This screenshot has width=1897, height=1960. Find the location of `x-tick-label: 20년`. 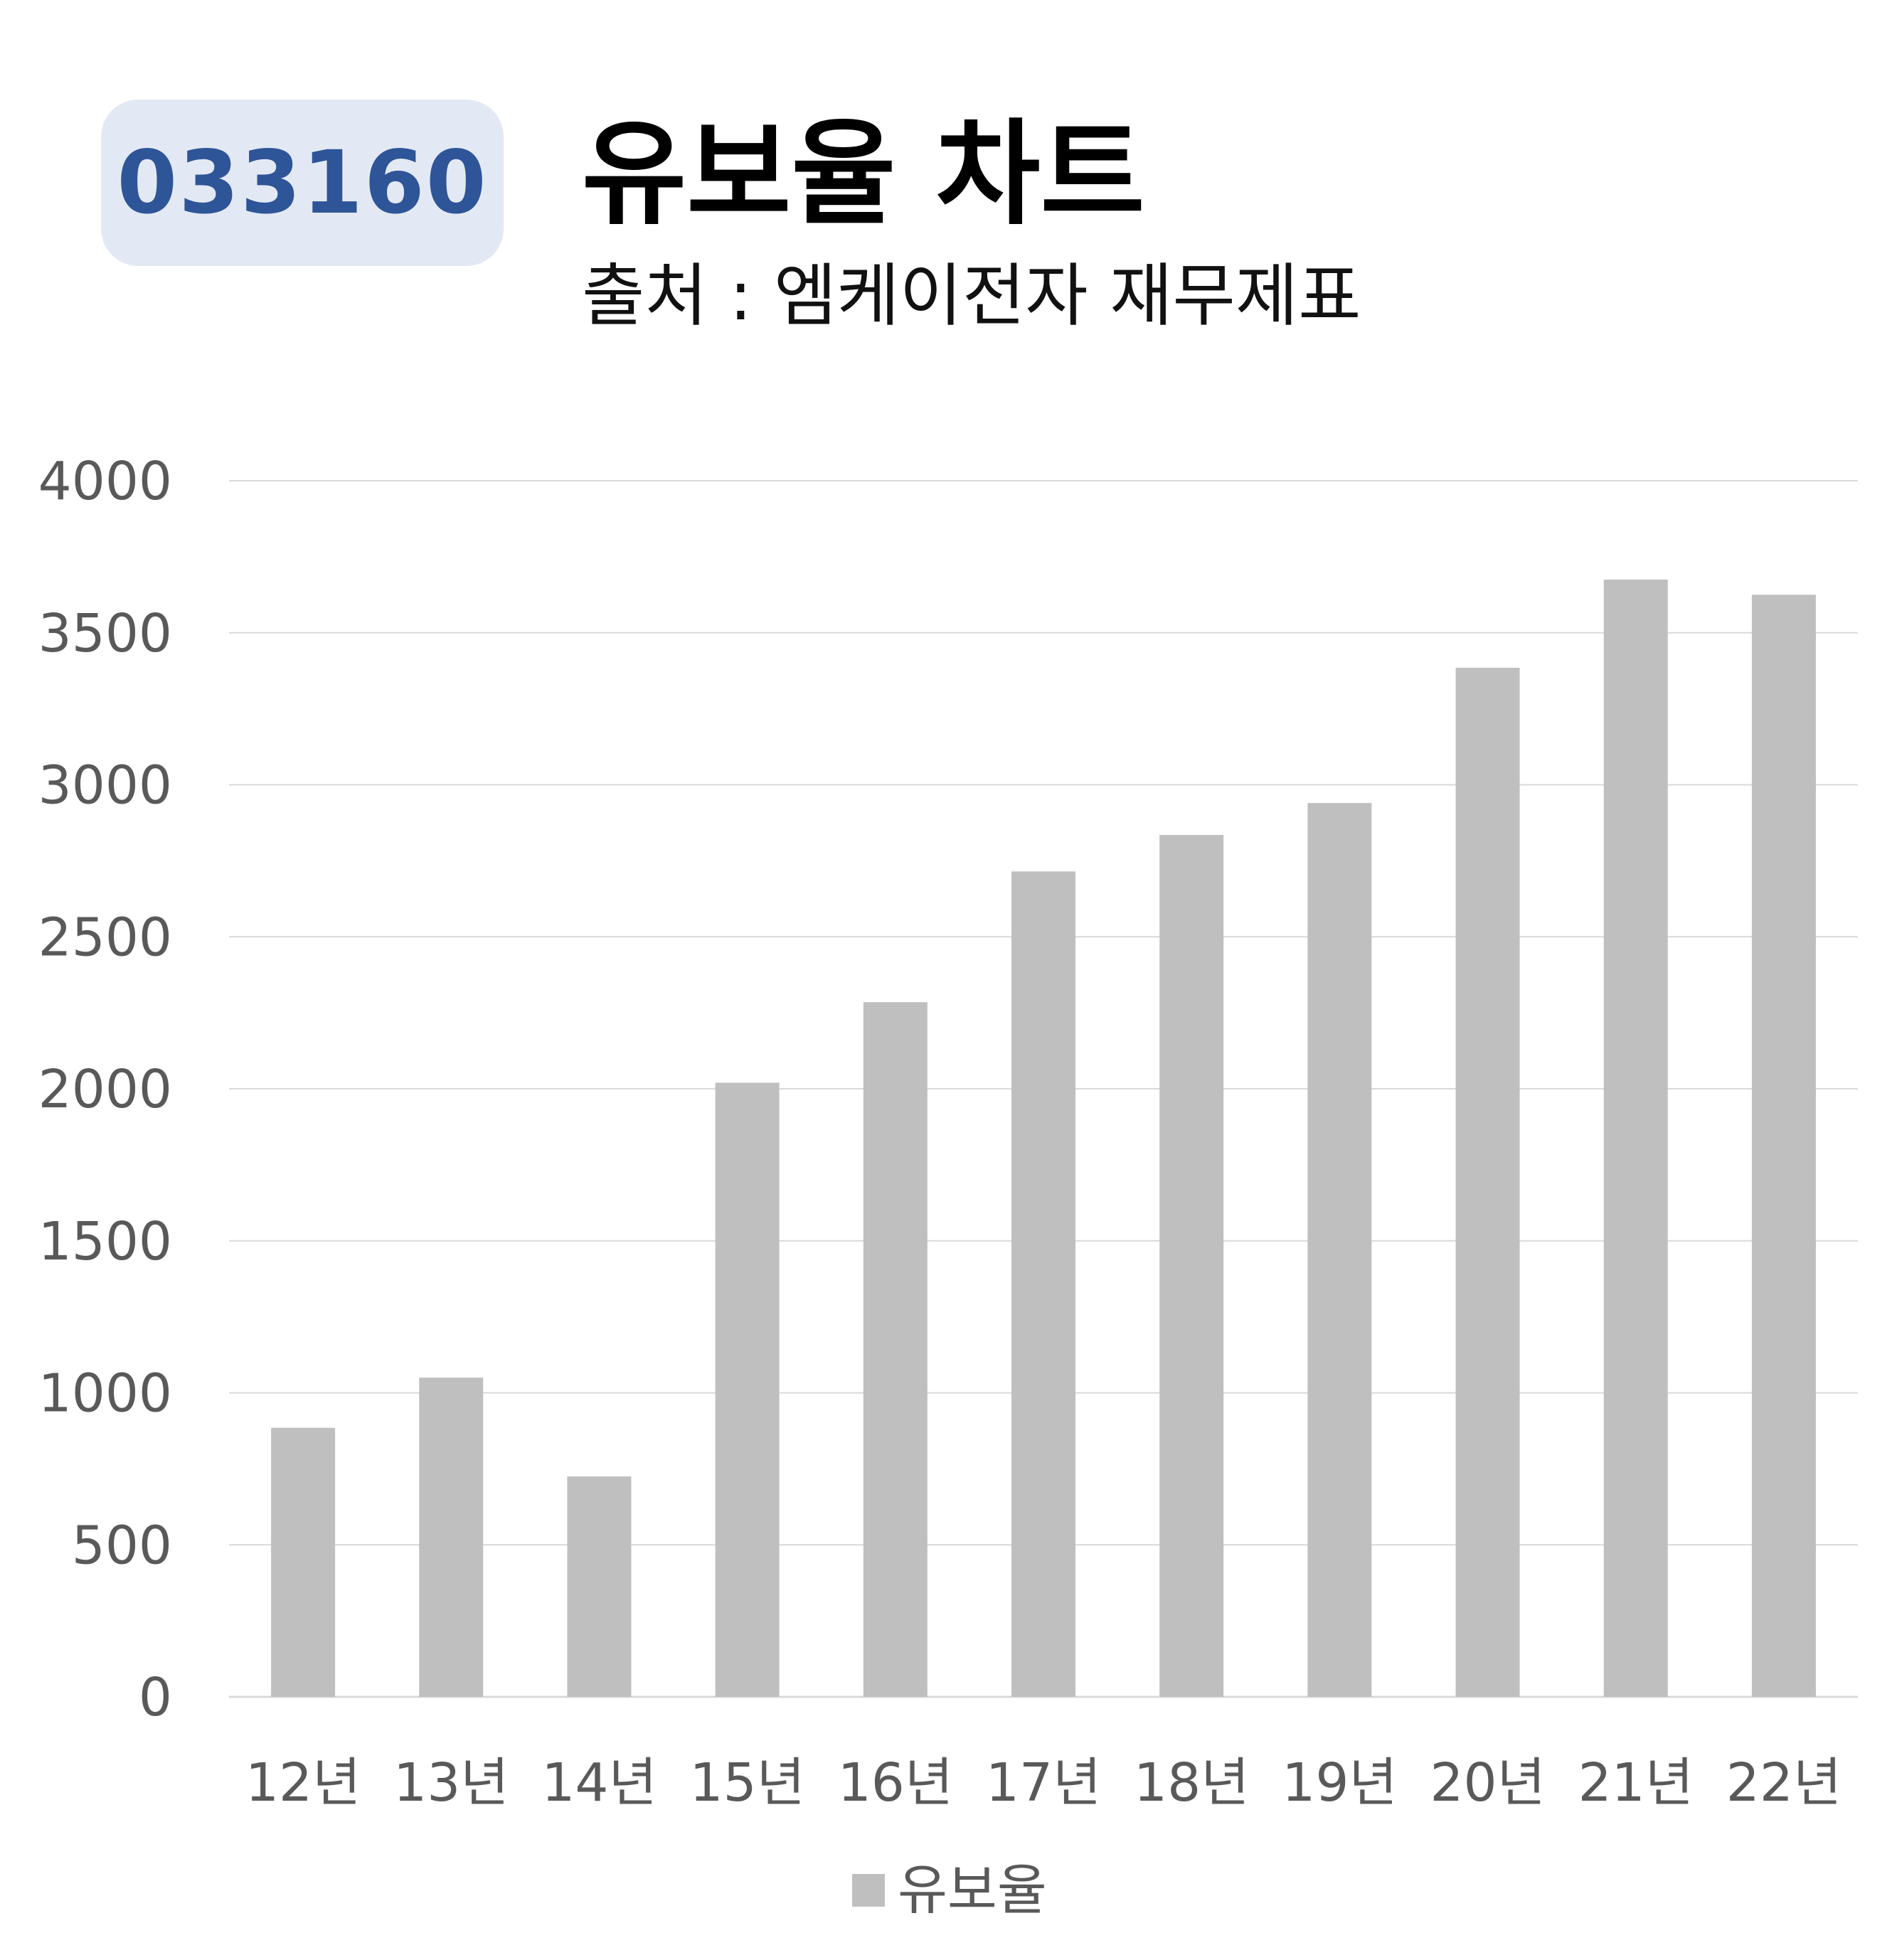

x-tick-label: 20년 is located at coordinates (1488, 1782).